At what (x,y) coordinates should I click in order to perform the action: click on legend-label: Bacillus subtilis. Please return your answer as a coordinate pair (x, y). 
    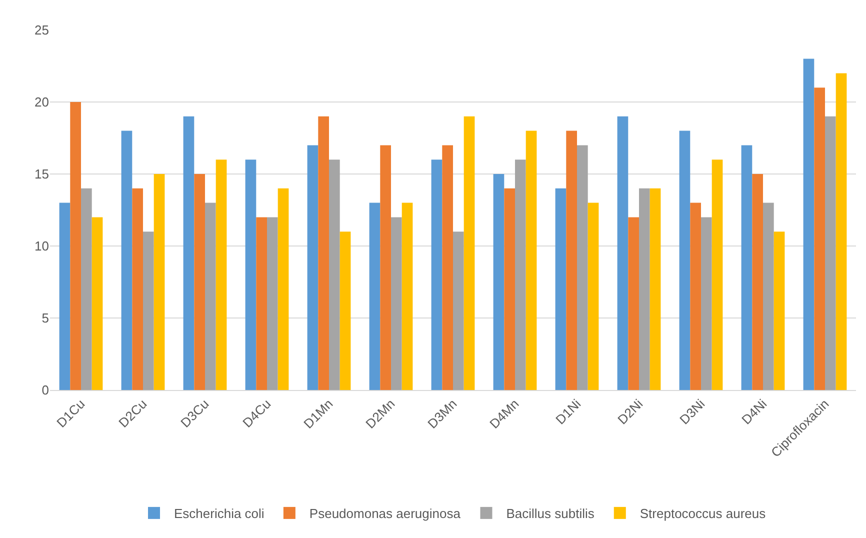
    Looking at the image, I should click on (550, 514).